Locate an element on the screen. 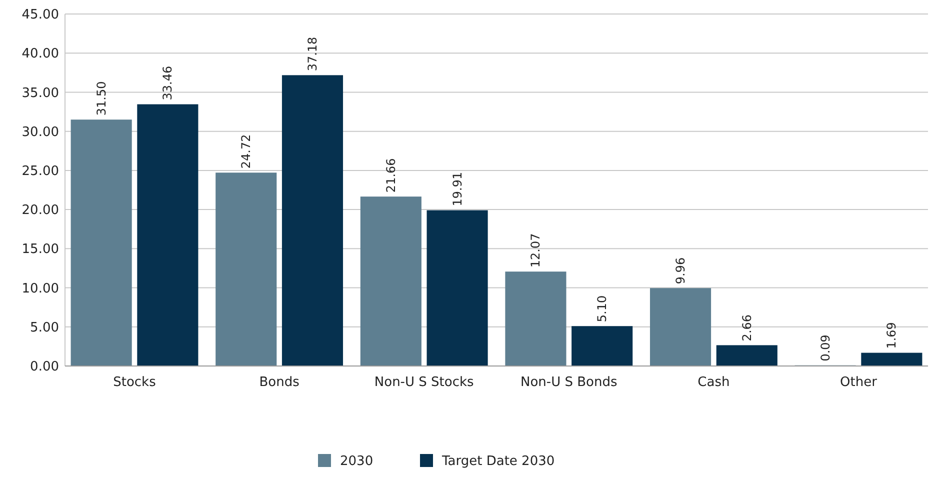 This screenshot has height=477, width=936. y-tick-label: 30.00 is located at coordinates (40, 132).